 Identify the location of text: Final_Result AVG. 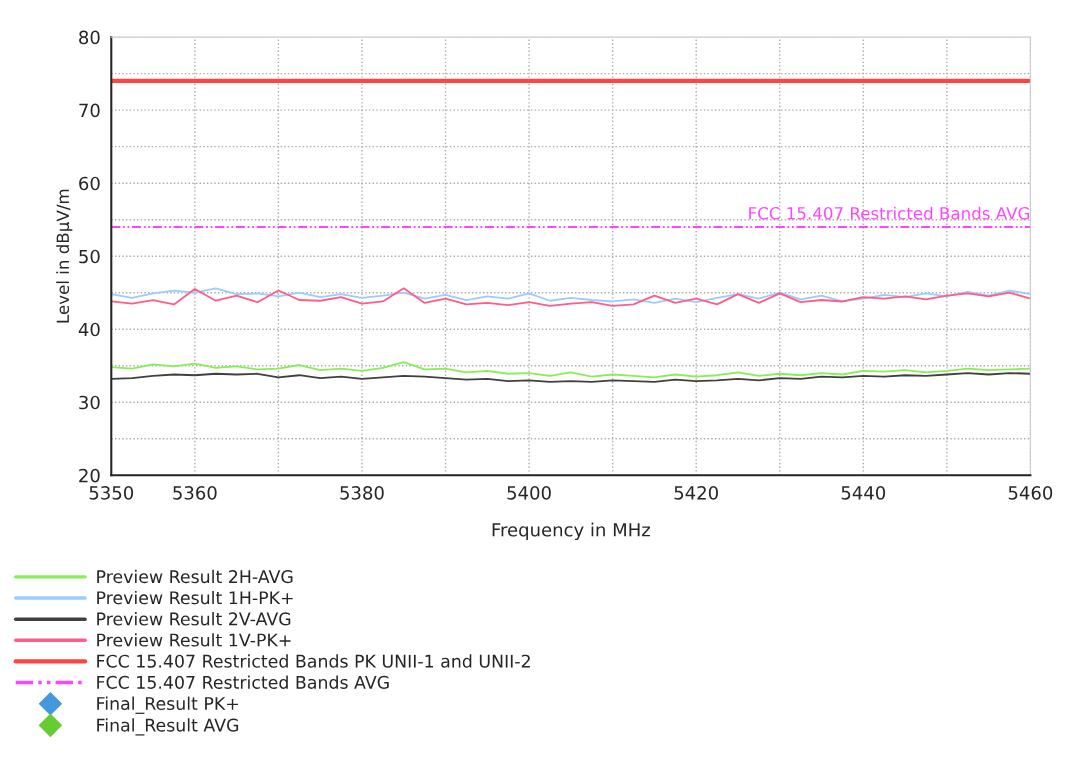
(168, 727).